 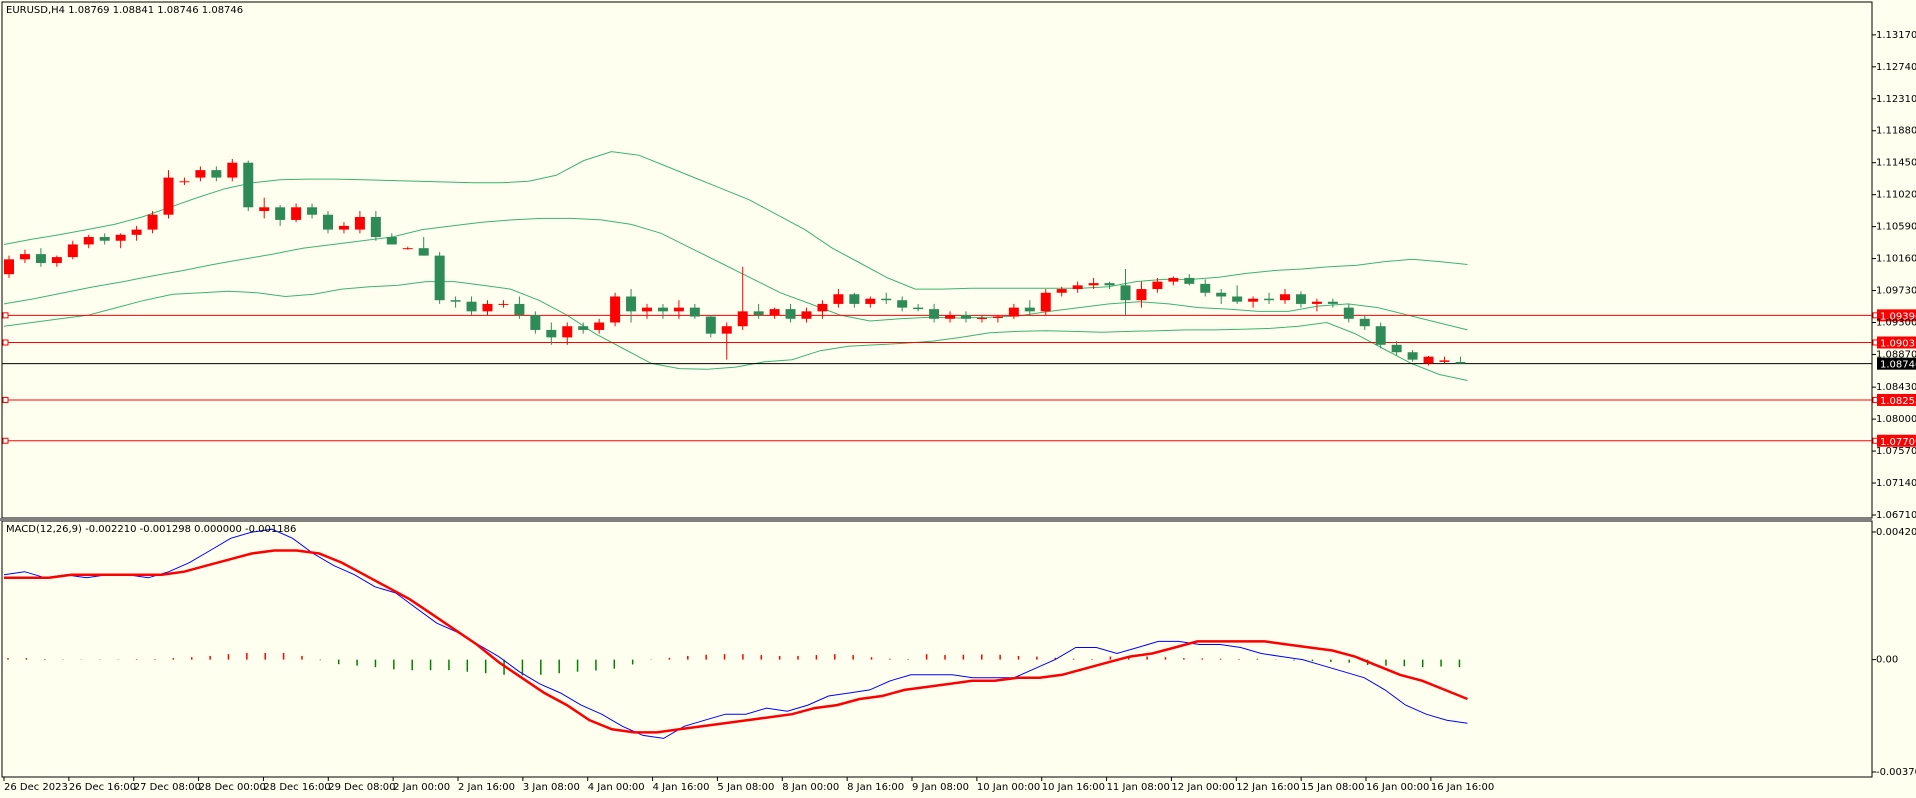 What do you see at coordinates (810, 787) in the screenshot?
I see `time-tick-label: 8 Jan 00:00` at bounding box center [810, 787].